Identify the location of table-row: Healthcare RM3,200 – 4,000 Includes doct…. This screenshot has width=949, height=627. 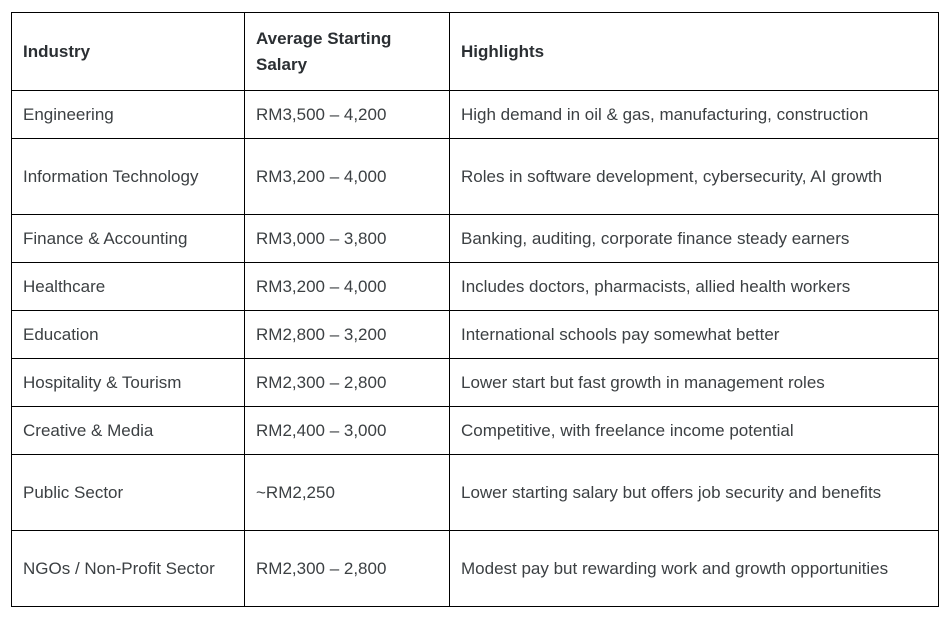
(475, 286).